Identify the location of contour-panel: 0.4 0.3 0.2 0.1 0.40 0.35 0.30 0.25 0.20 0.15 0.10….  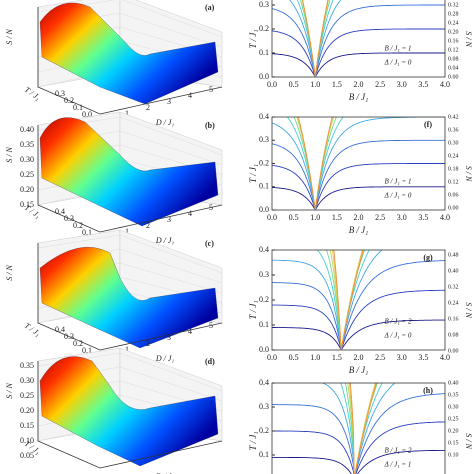
(360, 426).